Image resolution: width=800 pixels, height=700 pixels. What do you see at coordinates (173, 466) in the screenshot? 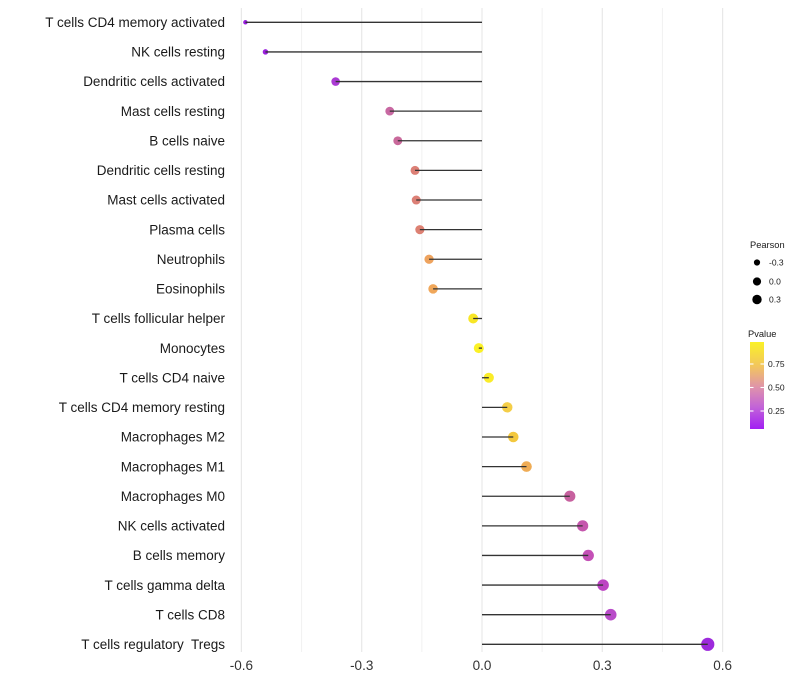
I see `y-axis-label: Macrophages M1` at bounding box center [173, 466].